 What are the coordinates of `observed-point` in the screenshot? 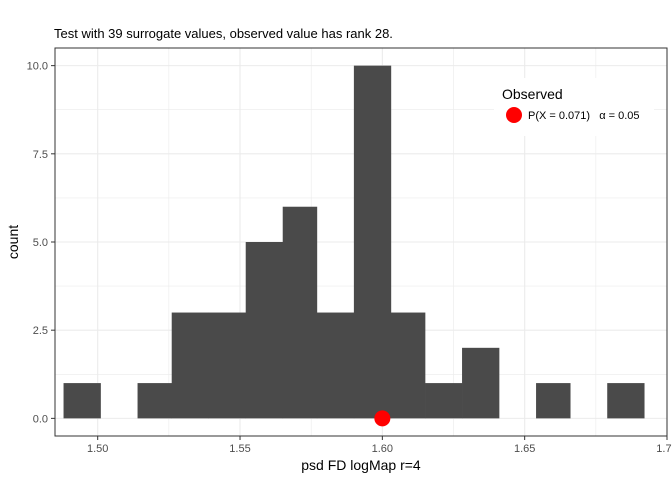 It's located at (382, 418).